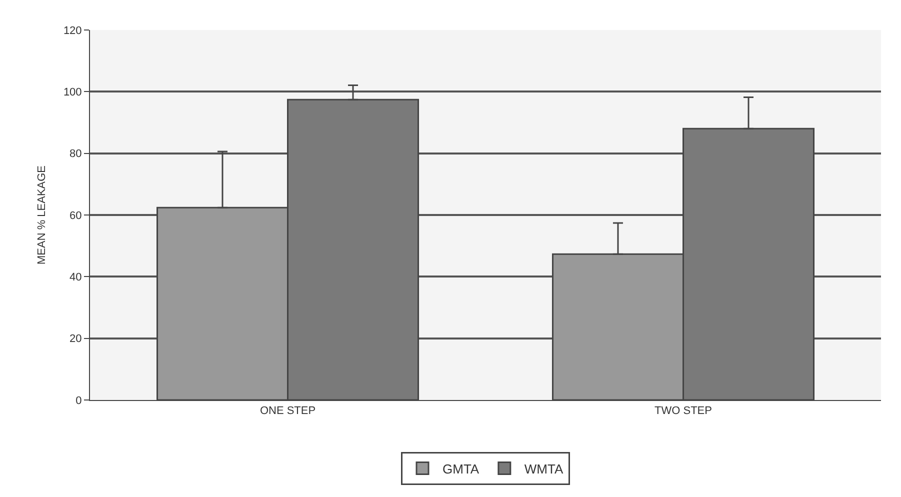 Image resolution: width=901 pixels, height=497 pixels. I want to click on y-tick-label: 80, so click(76, 154).